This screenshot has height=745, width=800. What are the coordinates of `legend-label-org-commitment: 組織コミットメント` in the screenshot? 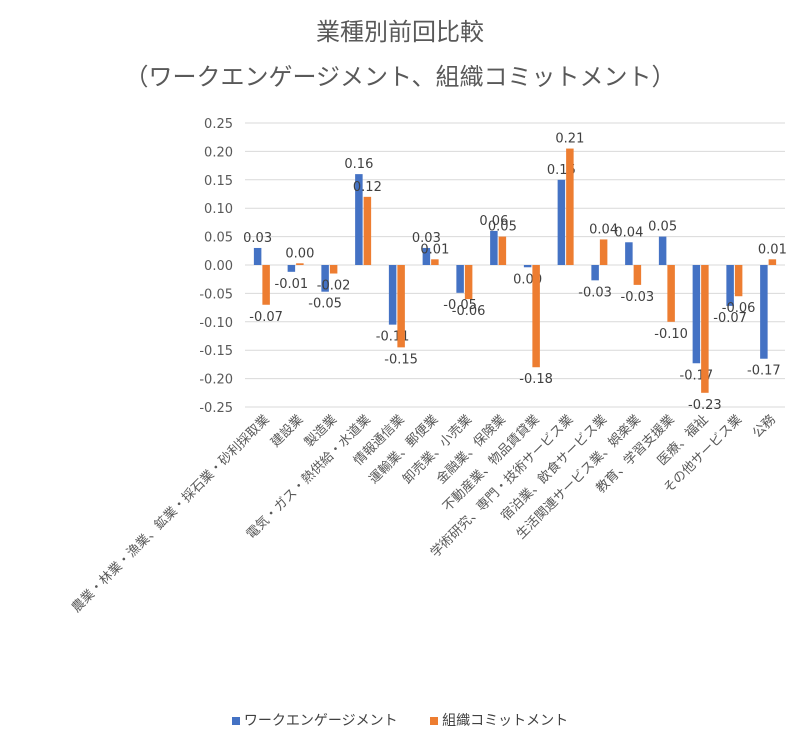 It's located at (505, 721).